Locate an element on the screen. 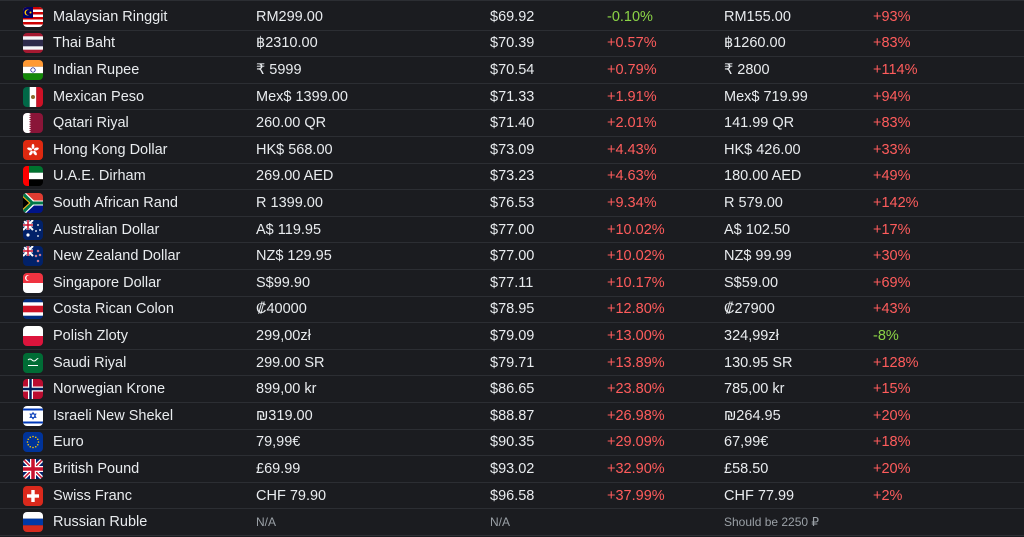  usd-price: $86.65 is located at coordinates (512, 389).